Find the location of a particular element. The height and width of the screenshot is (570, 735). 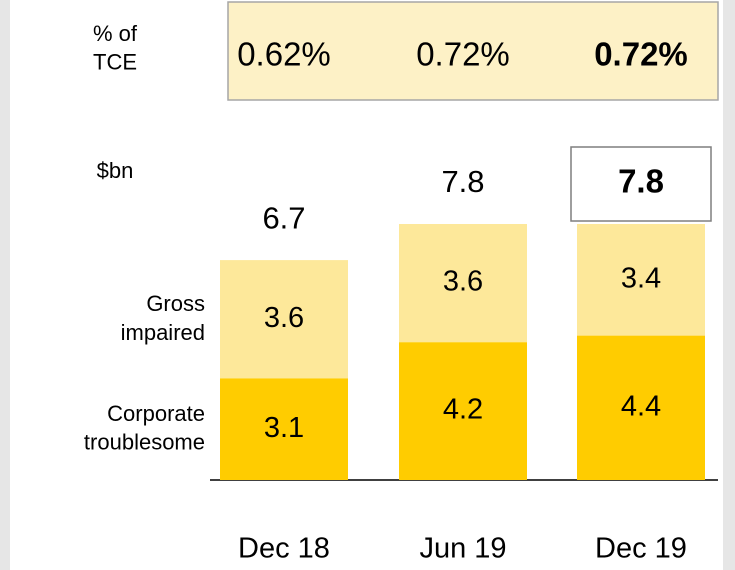

series-label: Gross impaired is located at coordinates (163, 318).